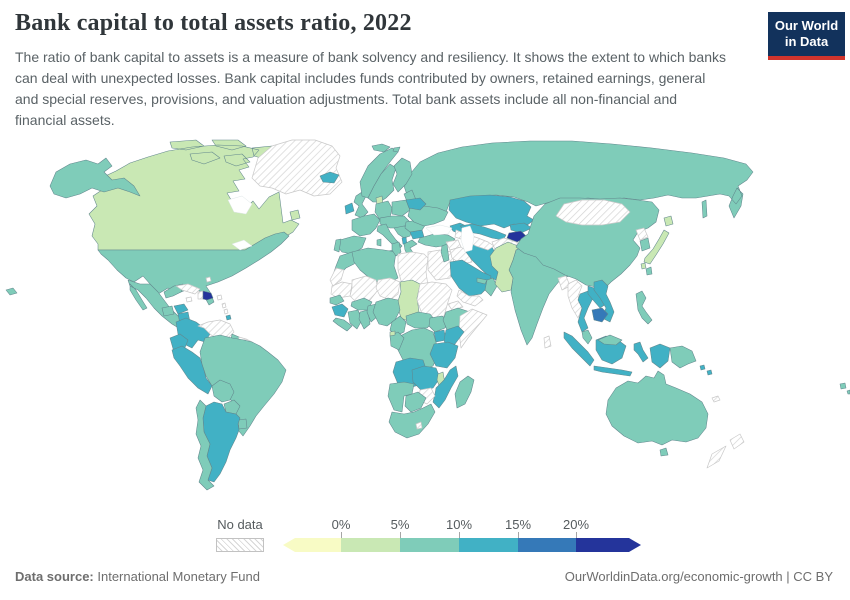  I want to click on country-kazakhstan: Kazakhstan, so click(491, 211).